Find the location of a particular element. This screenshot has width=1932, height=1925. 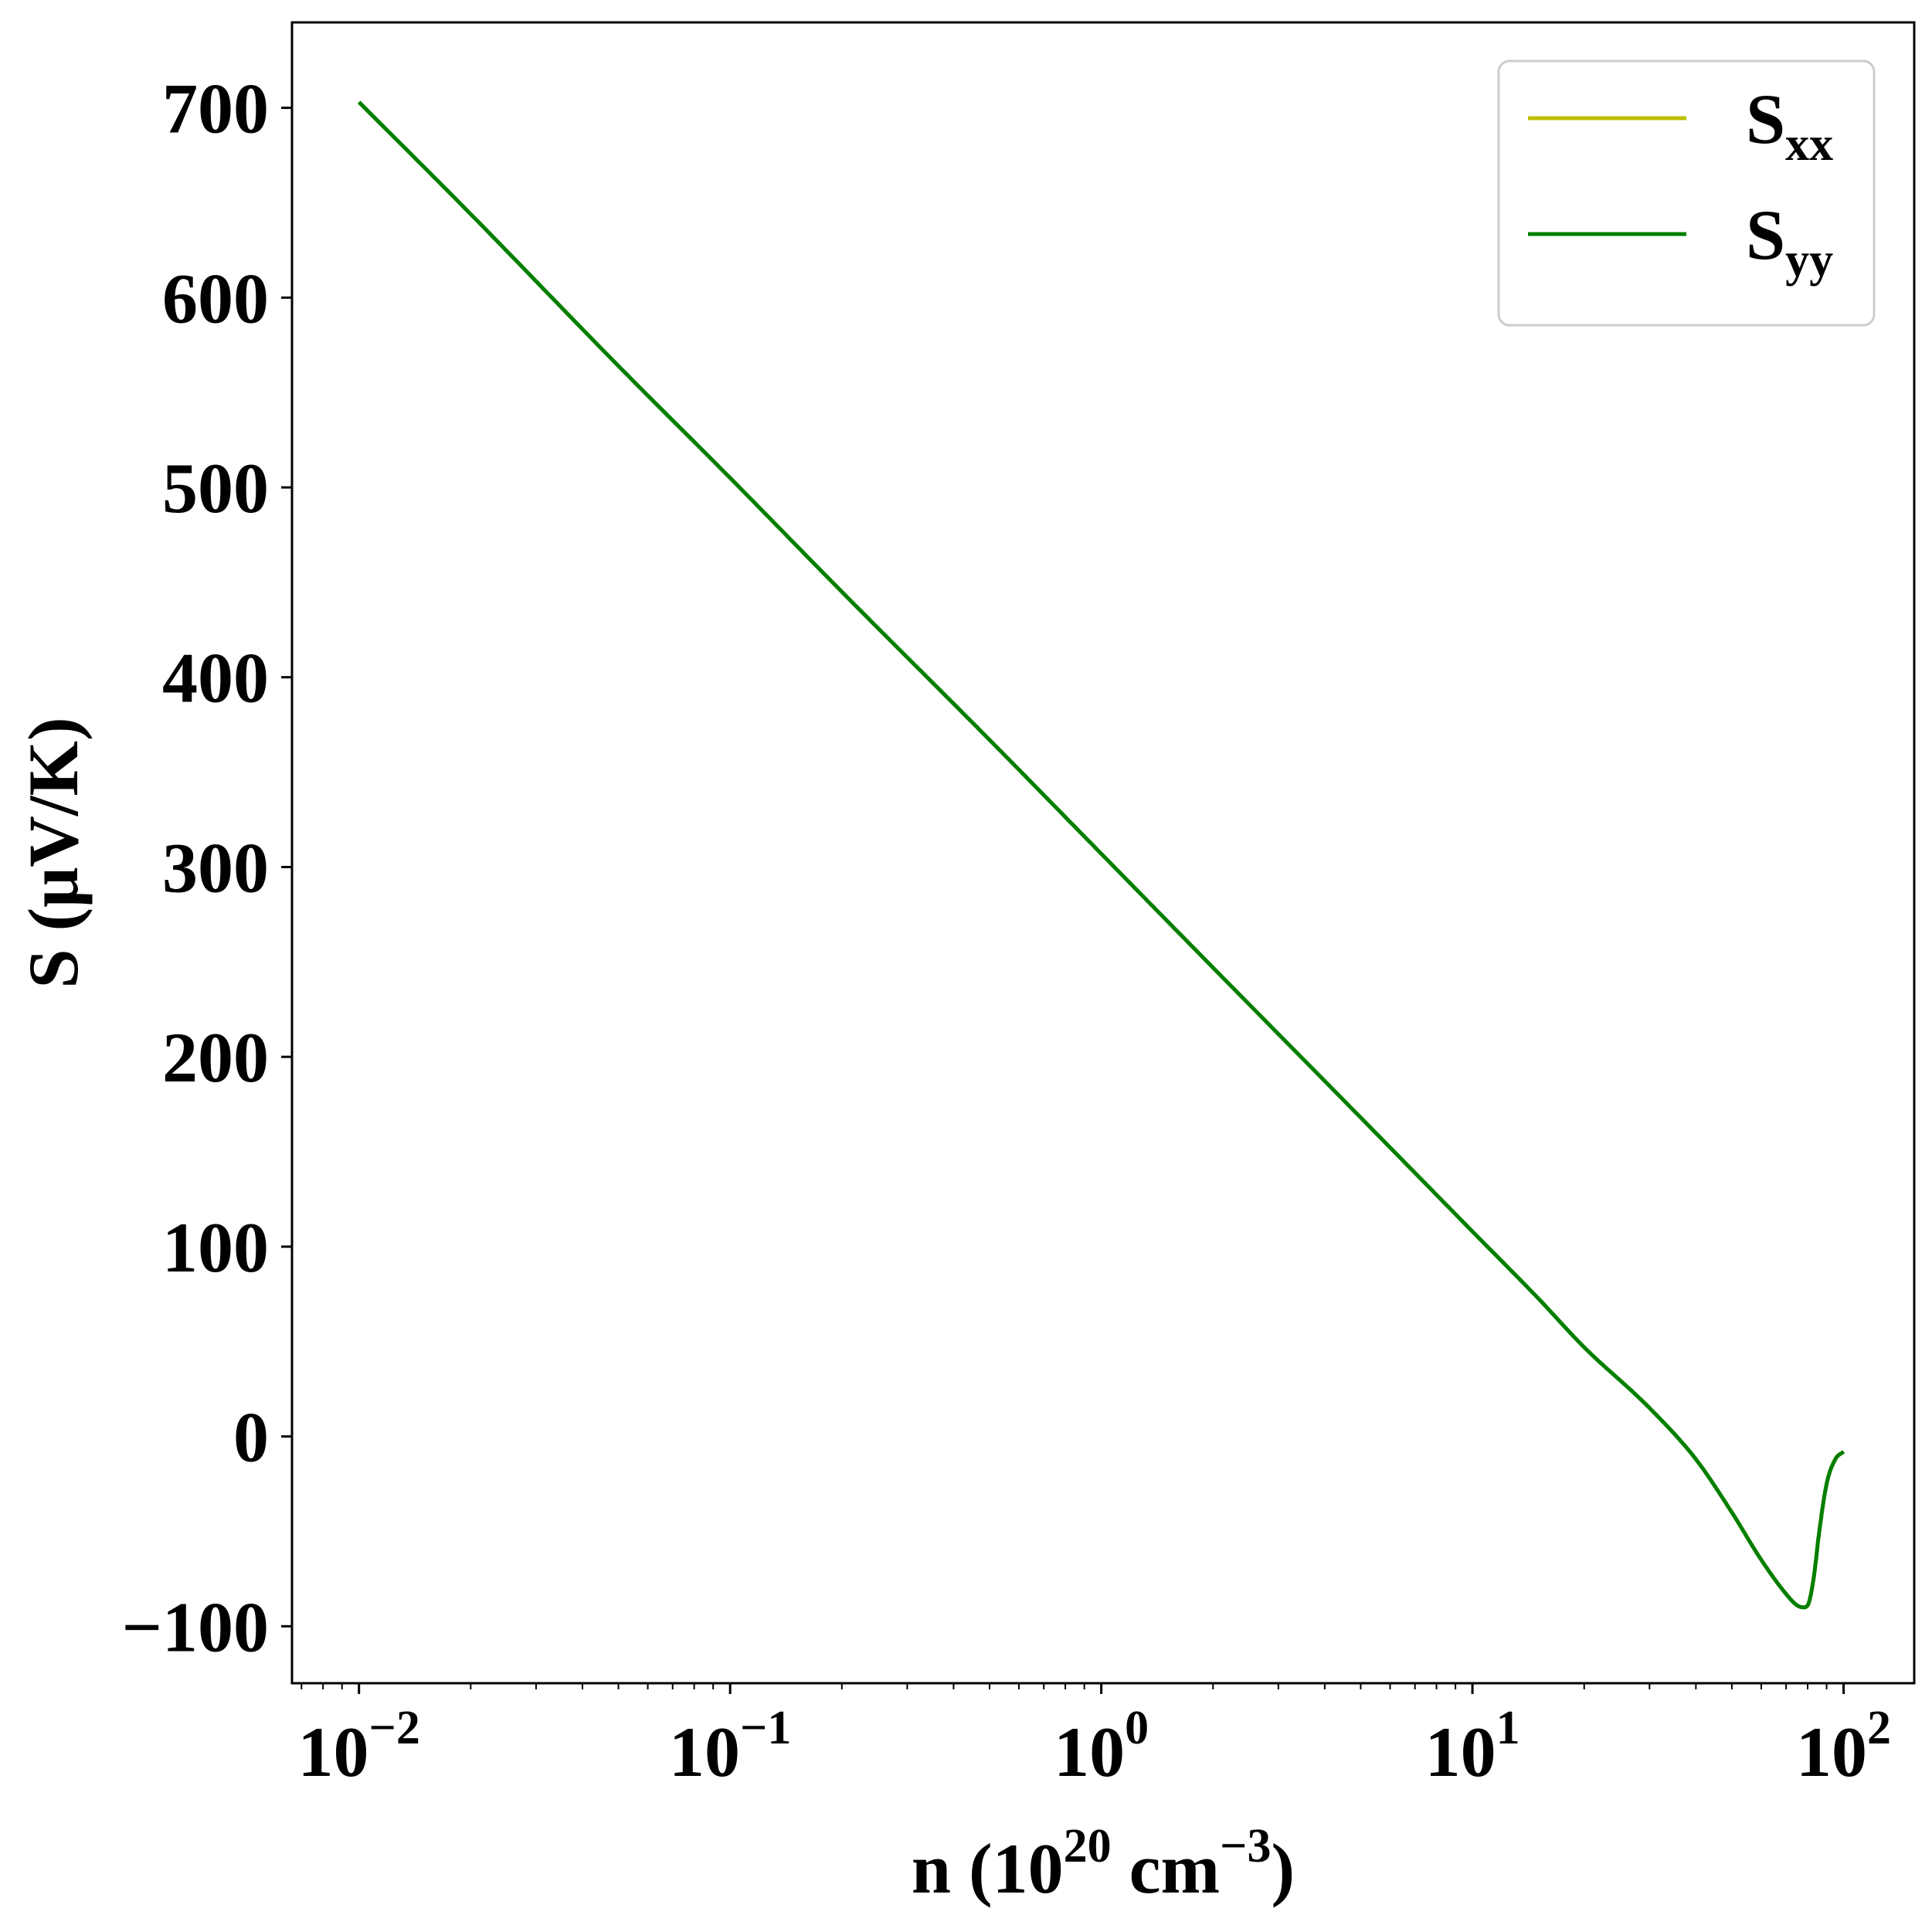

x-tick-label-exp-2: 0 is located at coordinates (1137, 1728).